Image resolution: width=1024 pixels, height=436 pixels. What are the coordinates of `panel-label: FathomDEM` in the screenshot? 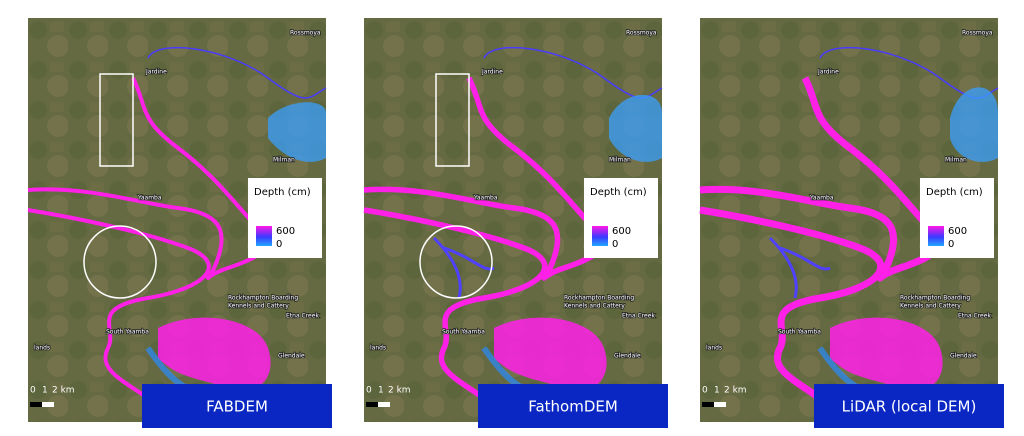 It's located at (573, 407).